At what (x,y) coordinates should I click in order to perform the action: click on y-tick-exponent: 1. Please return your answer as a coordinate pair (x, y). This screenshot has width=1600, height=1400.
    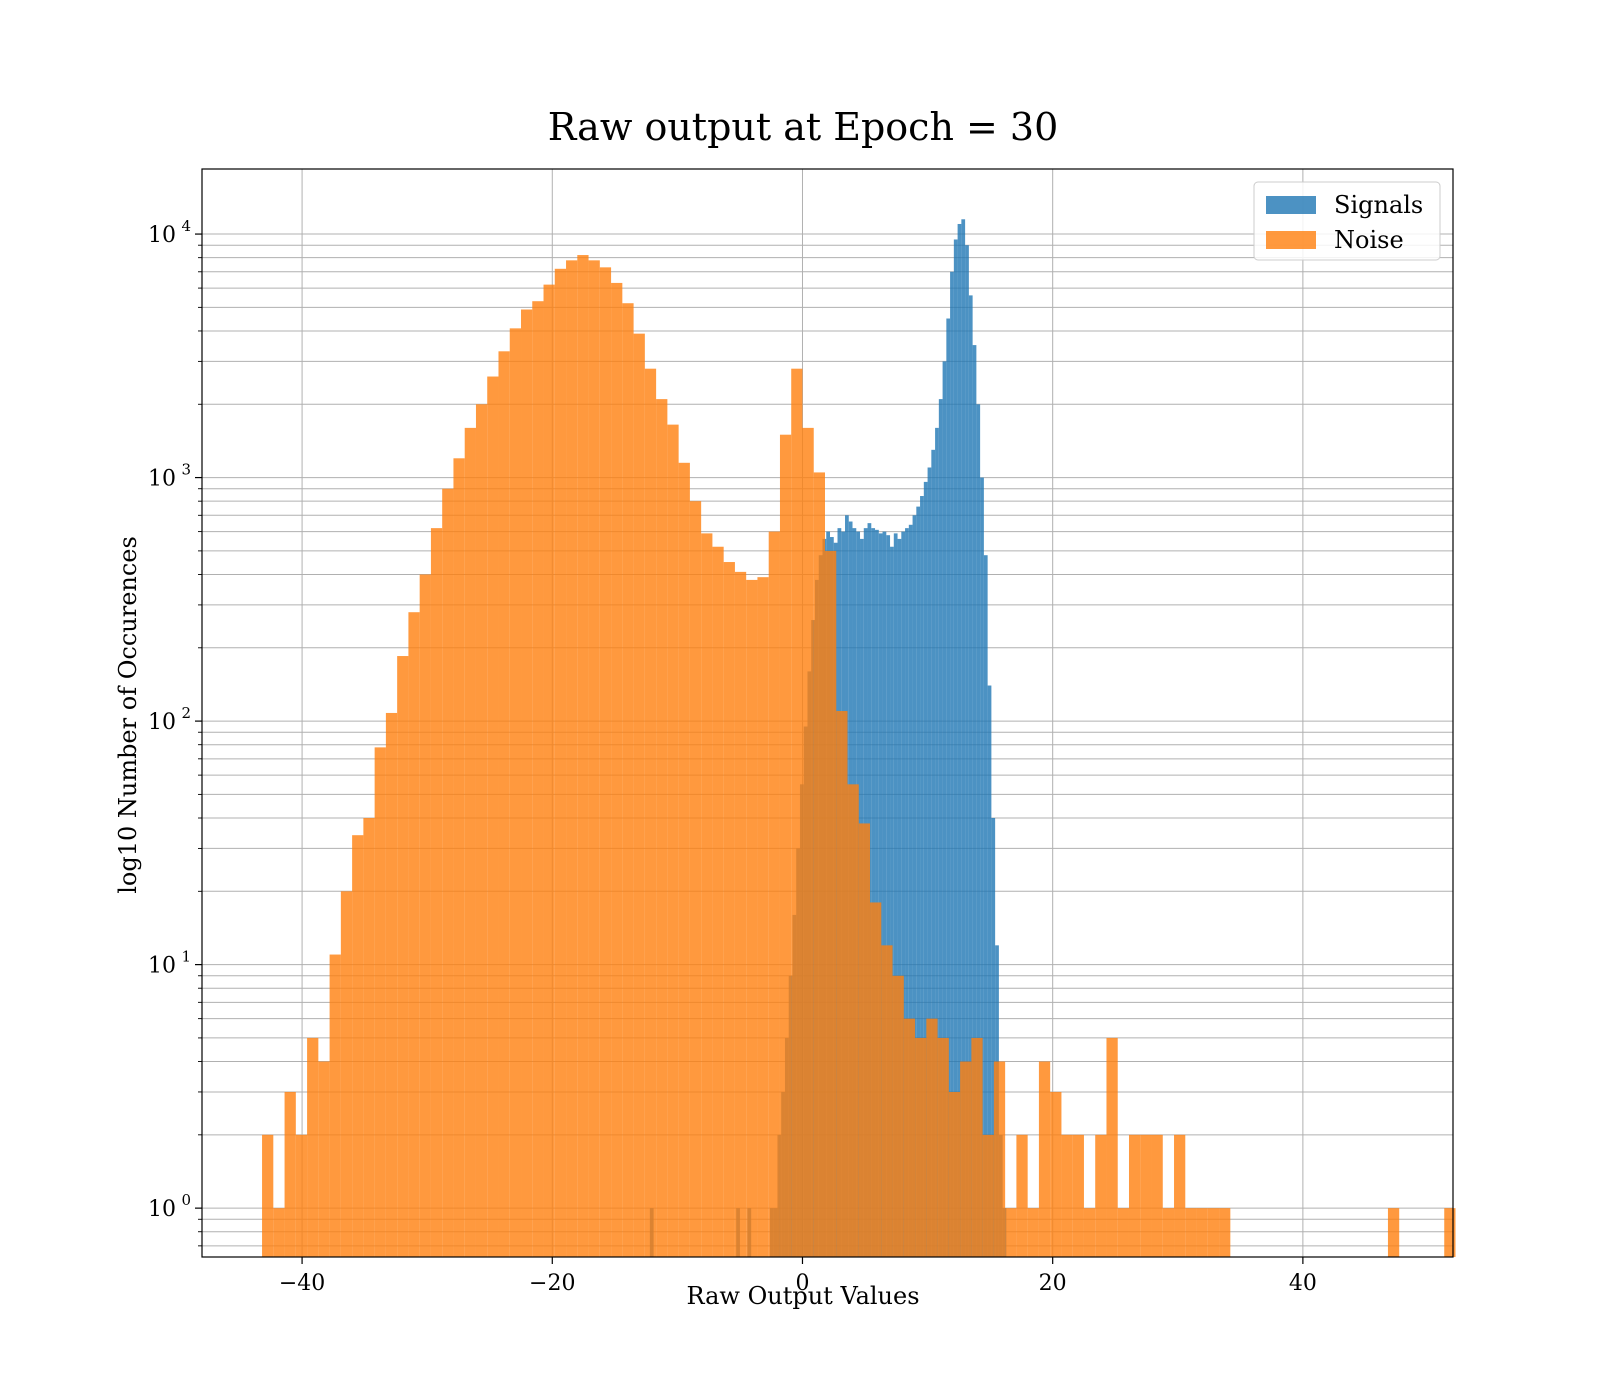
    Looking at the image, I should click on (186, 957).